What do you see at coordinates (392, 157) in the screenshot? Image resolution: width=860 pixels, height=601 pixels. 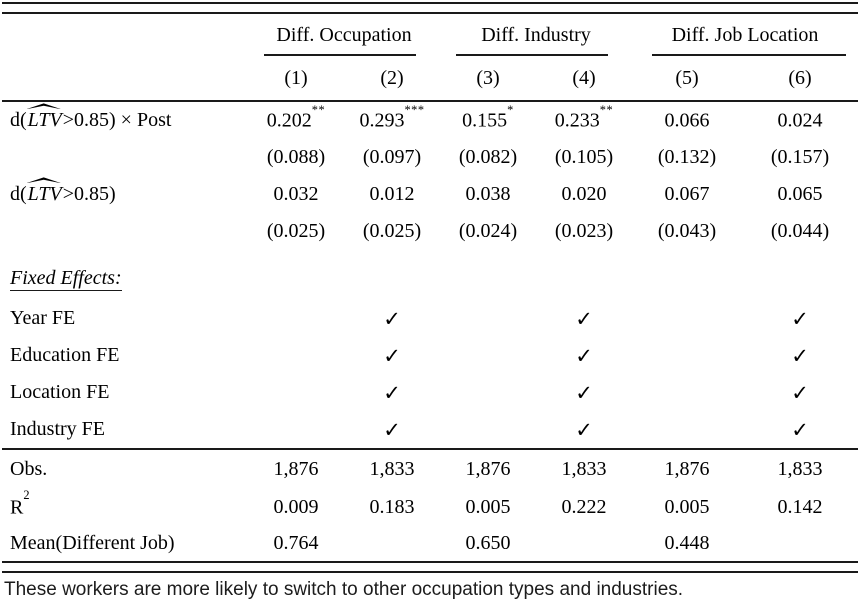 I see `se-cell: (0.097)` at bounding box center [392, 157].